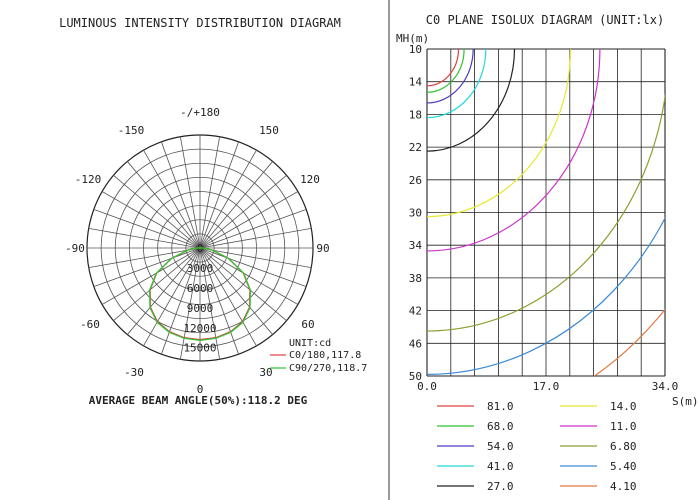 Image resolution: width=700 pixels, height=500 pixels. What do you see at coordinates (198, 400) in the screenshot?
I see `beam-angle-footer: AVERAGE BEAM ANGLE(50%):118.2 DEG` at bounding box center [198, 400].